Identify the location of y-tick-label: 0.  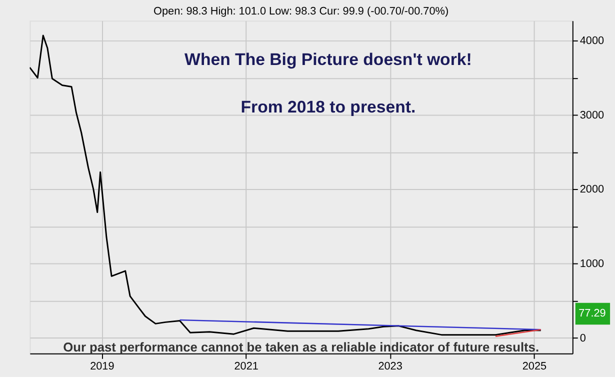
(583, 338).